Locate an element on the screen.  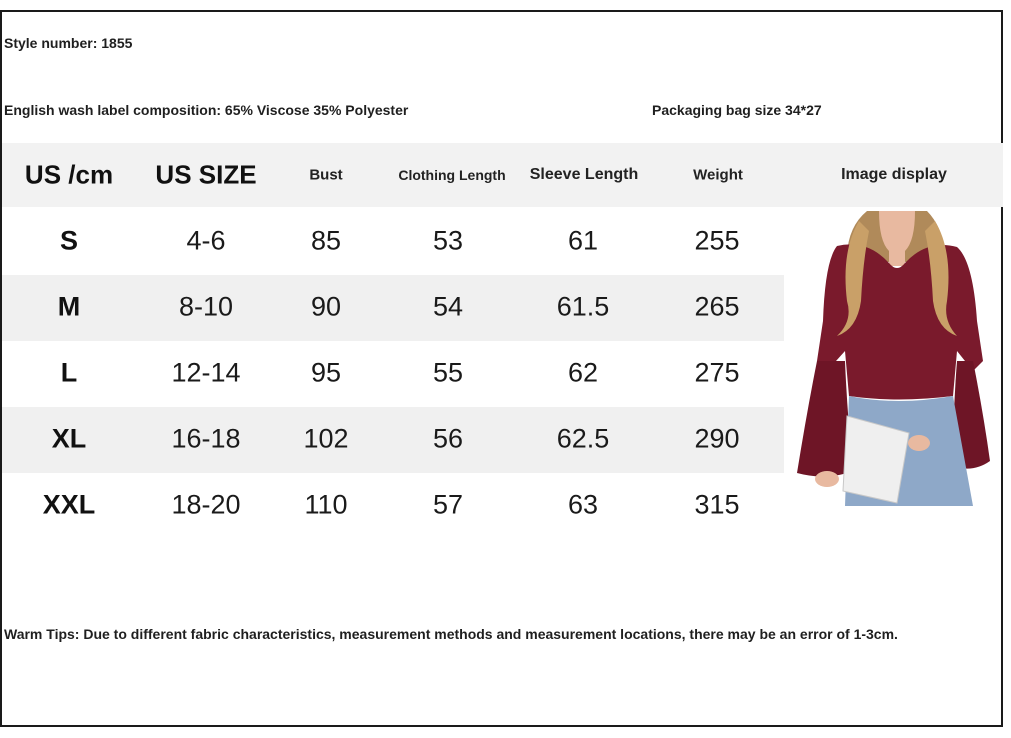
header-image-display: Image display is located at coordinates (894, 174).